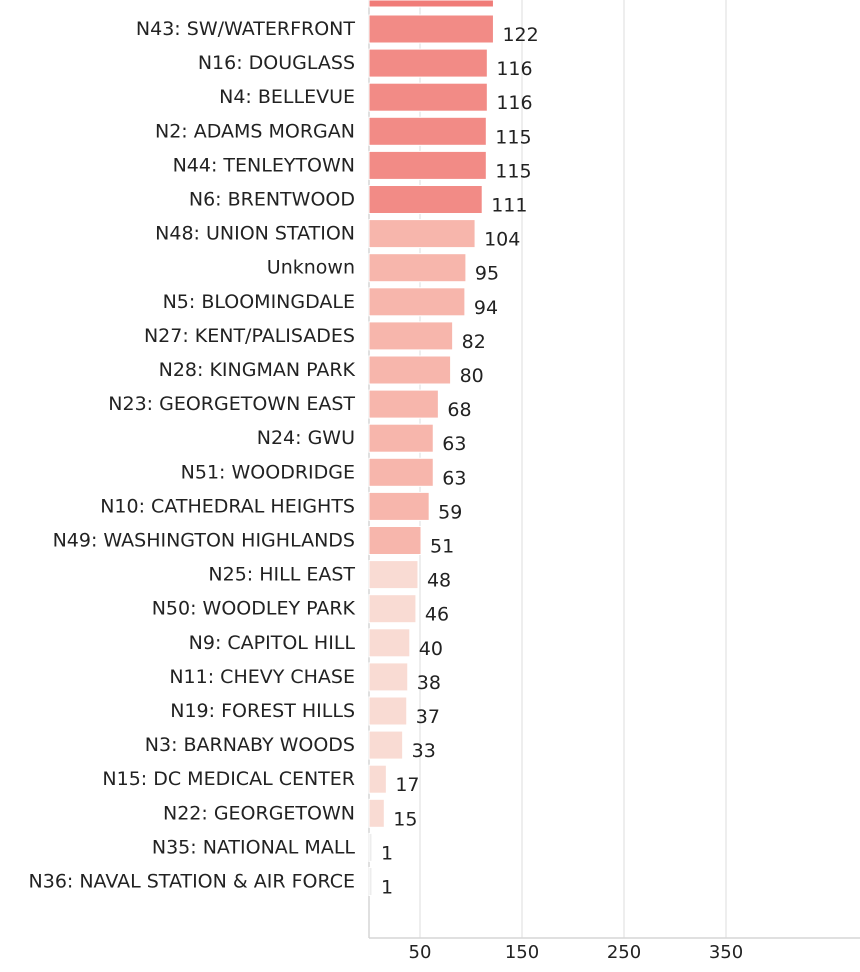 Image resolution: width=860 pixels, height=972 pixels. What do you see at coordinates (486, 308) in the screenshot?
I see `value-label: 94` at bounding box center [486, 308].